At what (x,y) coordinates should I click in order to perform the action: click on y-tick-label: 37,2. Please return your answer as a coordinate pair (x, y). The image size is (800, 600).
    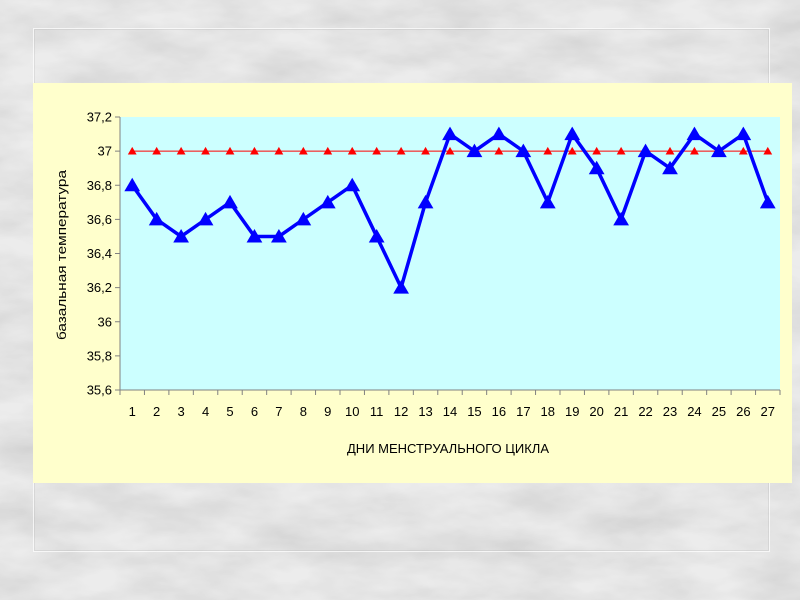
    Looking at the image, I should click on (99, 117).